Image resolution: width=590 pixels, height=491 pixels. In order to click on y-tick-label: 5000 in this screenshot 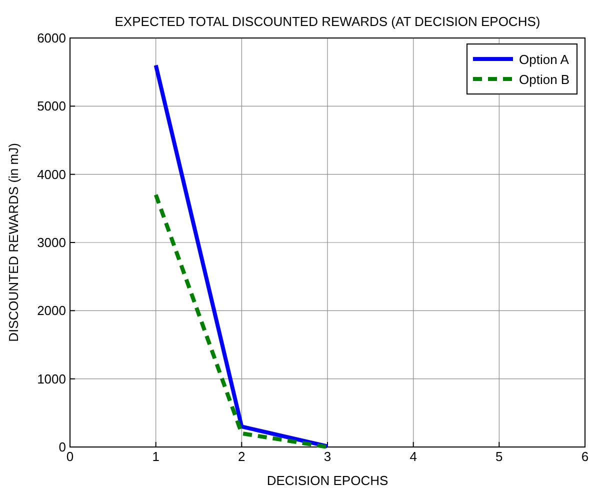, I will do `click(51, 106)`.